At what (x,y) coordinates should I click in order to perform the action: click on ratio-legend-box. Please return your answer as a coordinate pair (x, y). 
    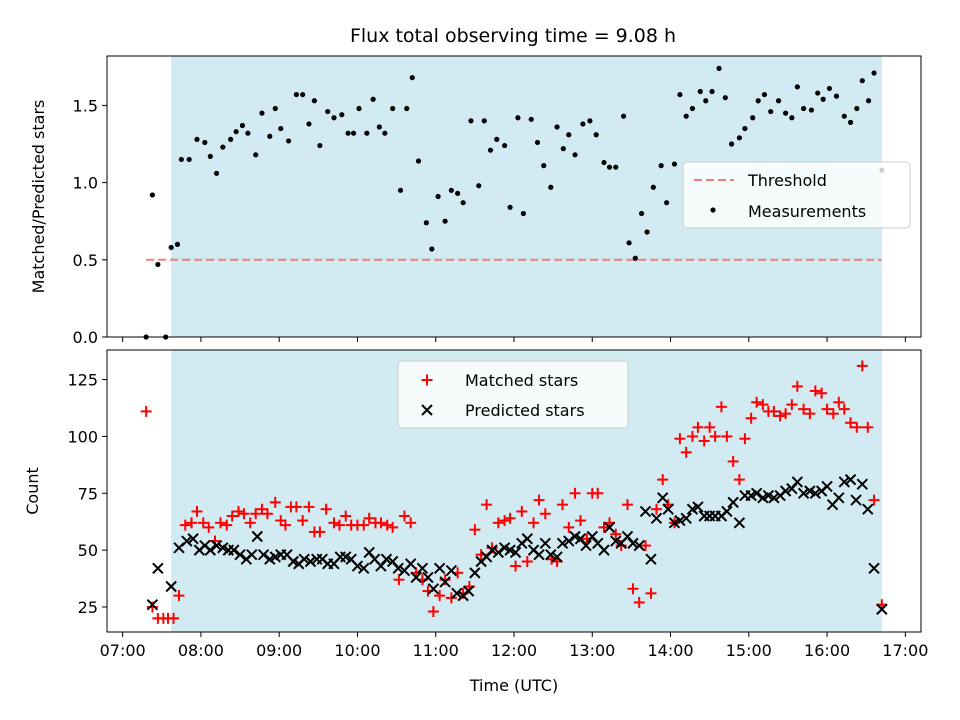
    Looking at the image, I should click on (796, 195).